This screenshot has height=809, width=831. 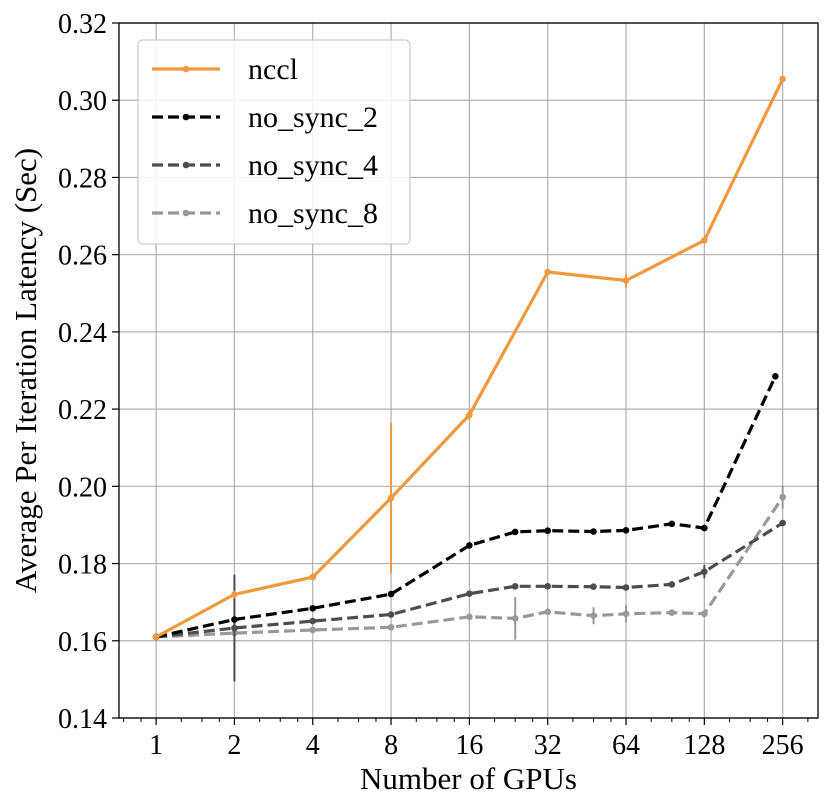 What do you see at coordinates (88, 372) in the screenshot?
I see `y-ticks: 0.14 0.16 0.18 0.20 0.22 0.24 0.26 0.28 0.30 0.32` at bounding box center [88, 372].